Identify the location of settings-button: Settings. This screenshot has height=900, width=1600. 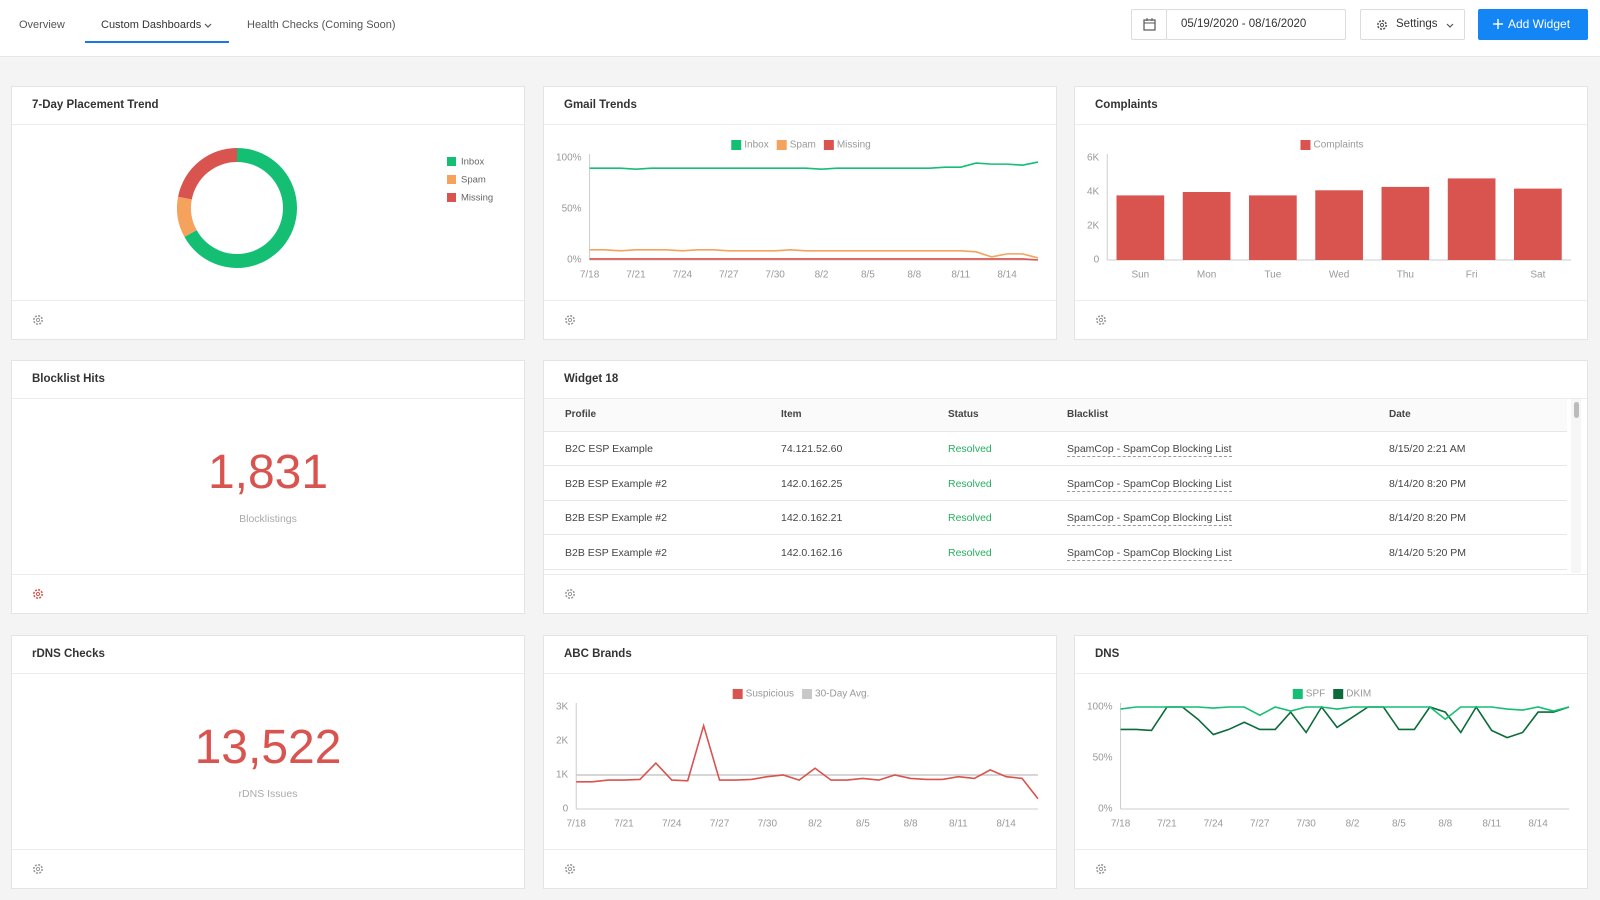
(1412, 24).